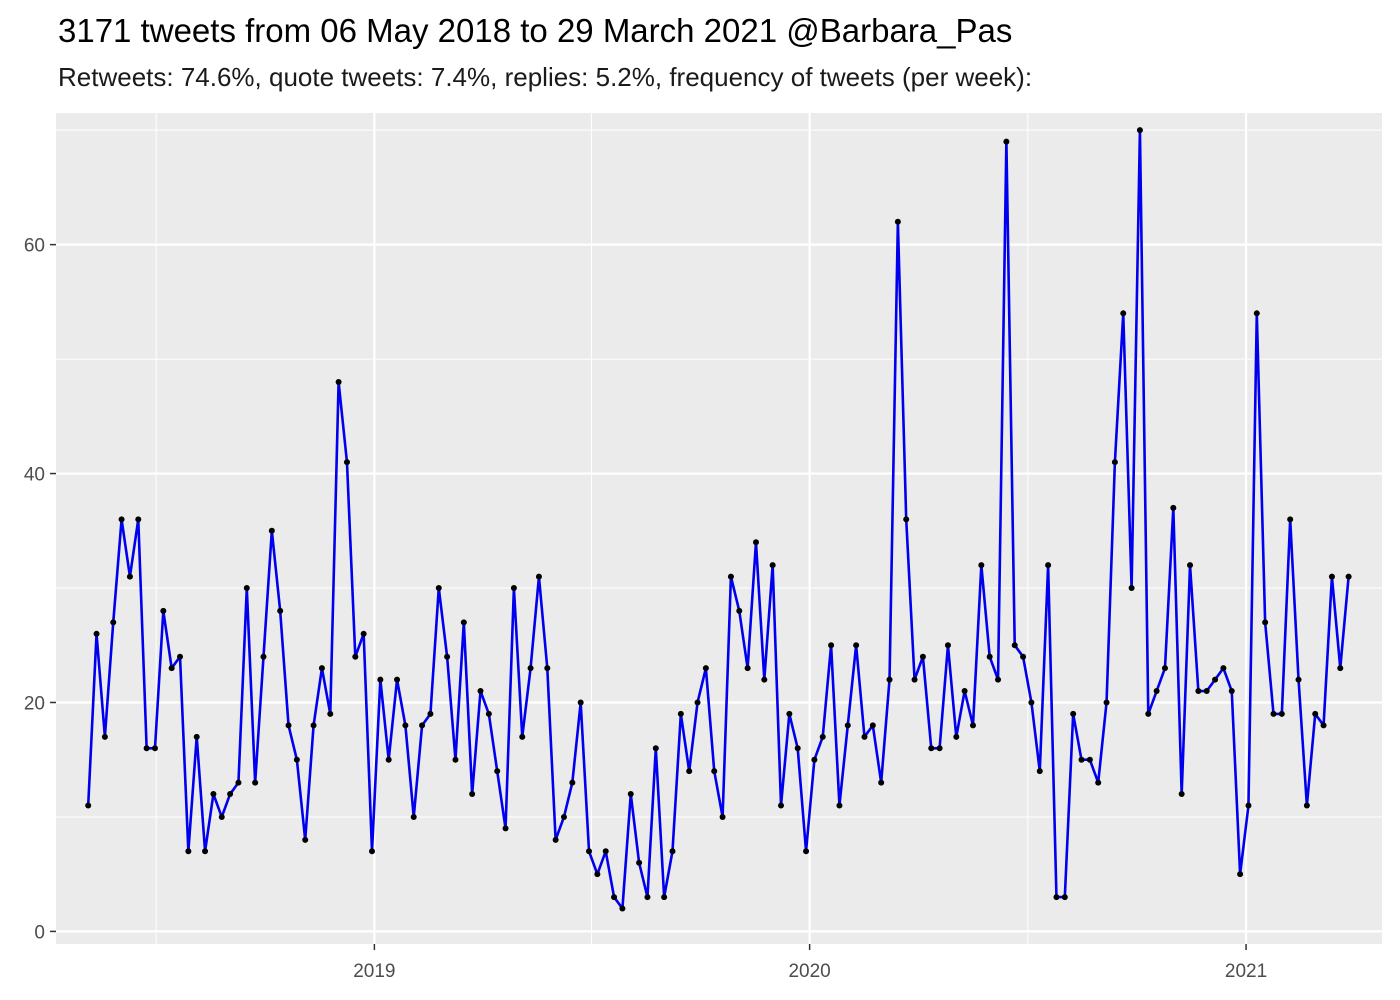  Describe the element at coordinates (374, 971) in the screenshot. I see `x-tick-label: 2019` at that location.